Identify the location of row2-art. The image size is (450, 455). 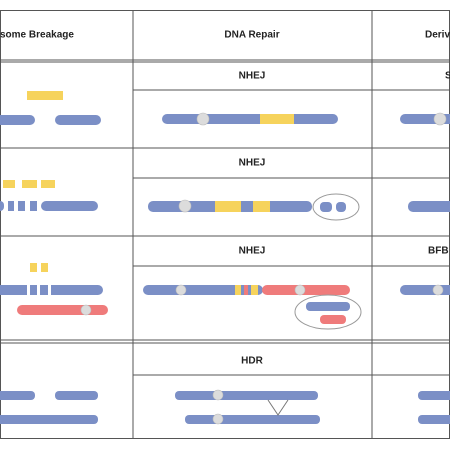
(225, 200).